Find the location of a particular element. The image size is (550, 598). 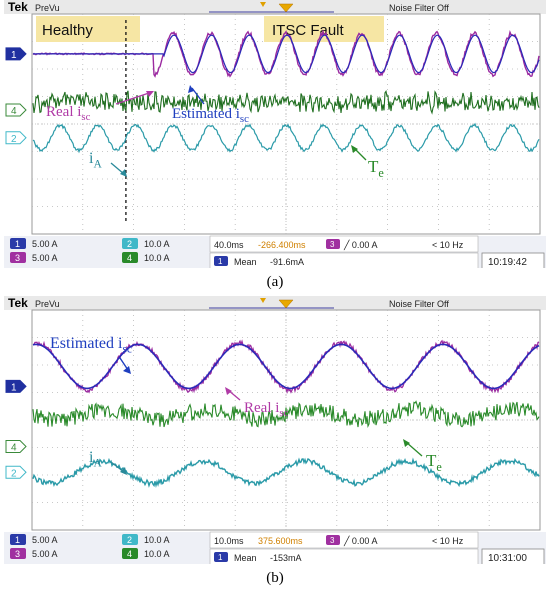

caption-a: (a) is located at coordinates (275, 282).